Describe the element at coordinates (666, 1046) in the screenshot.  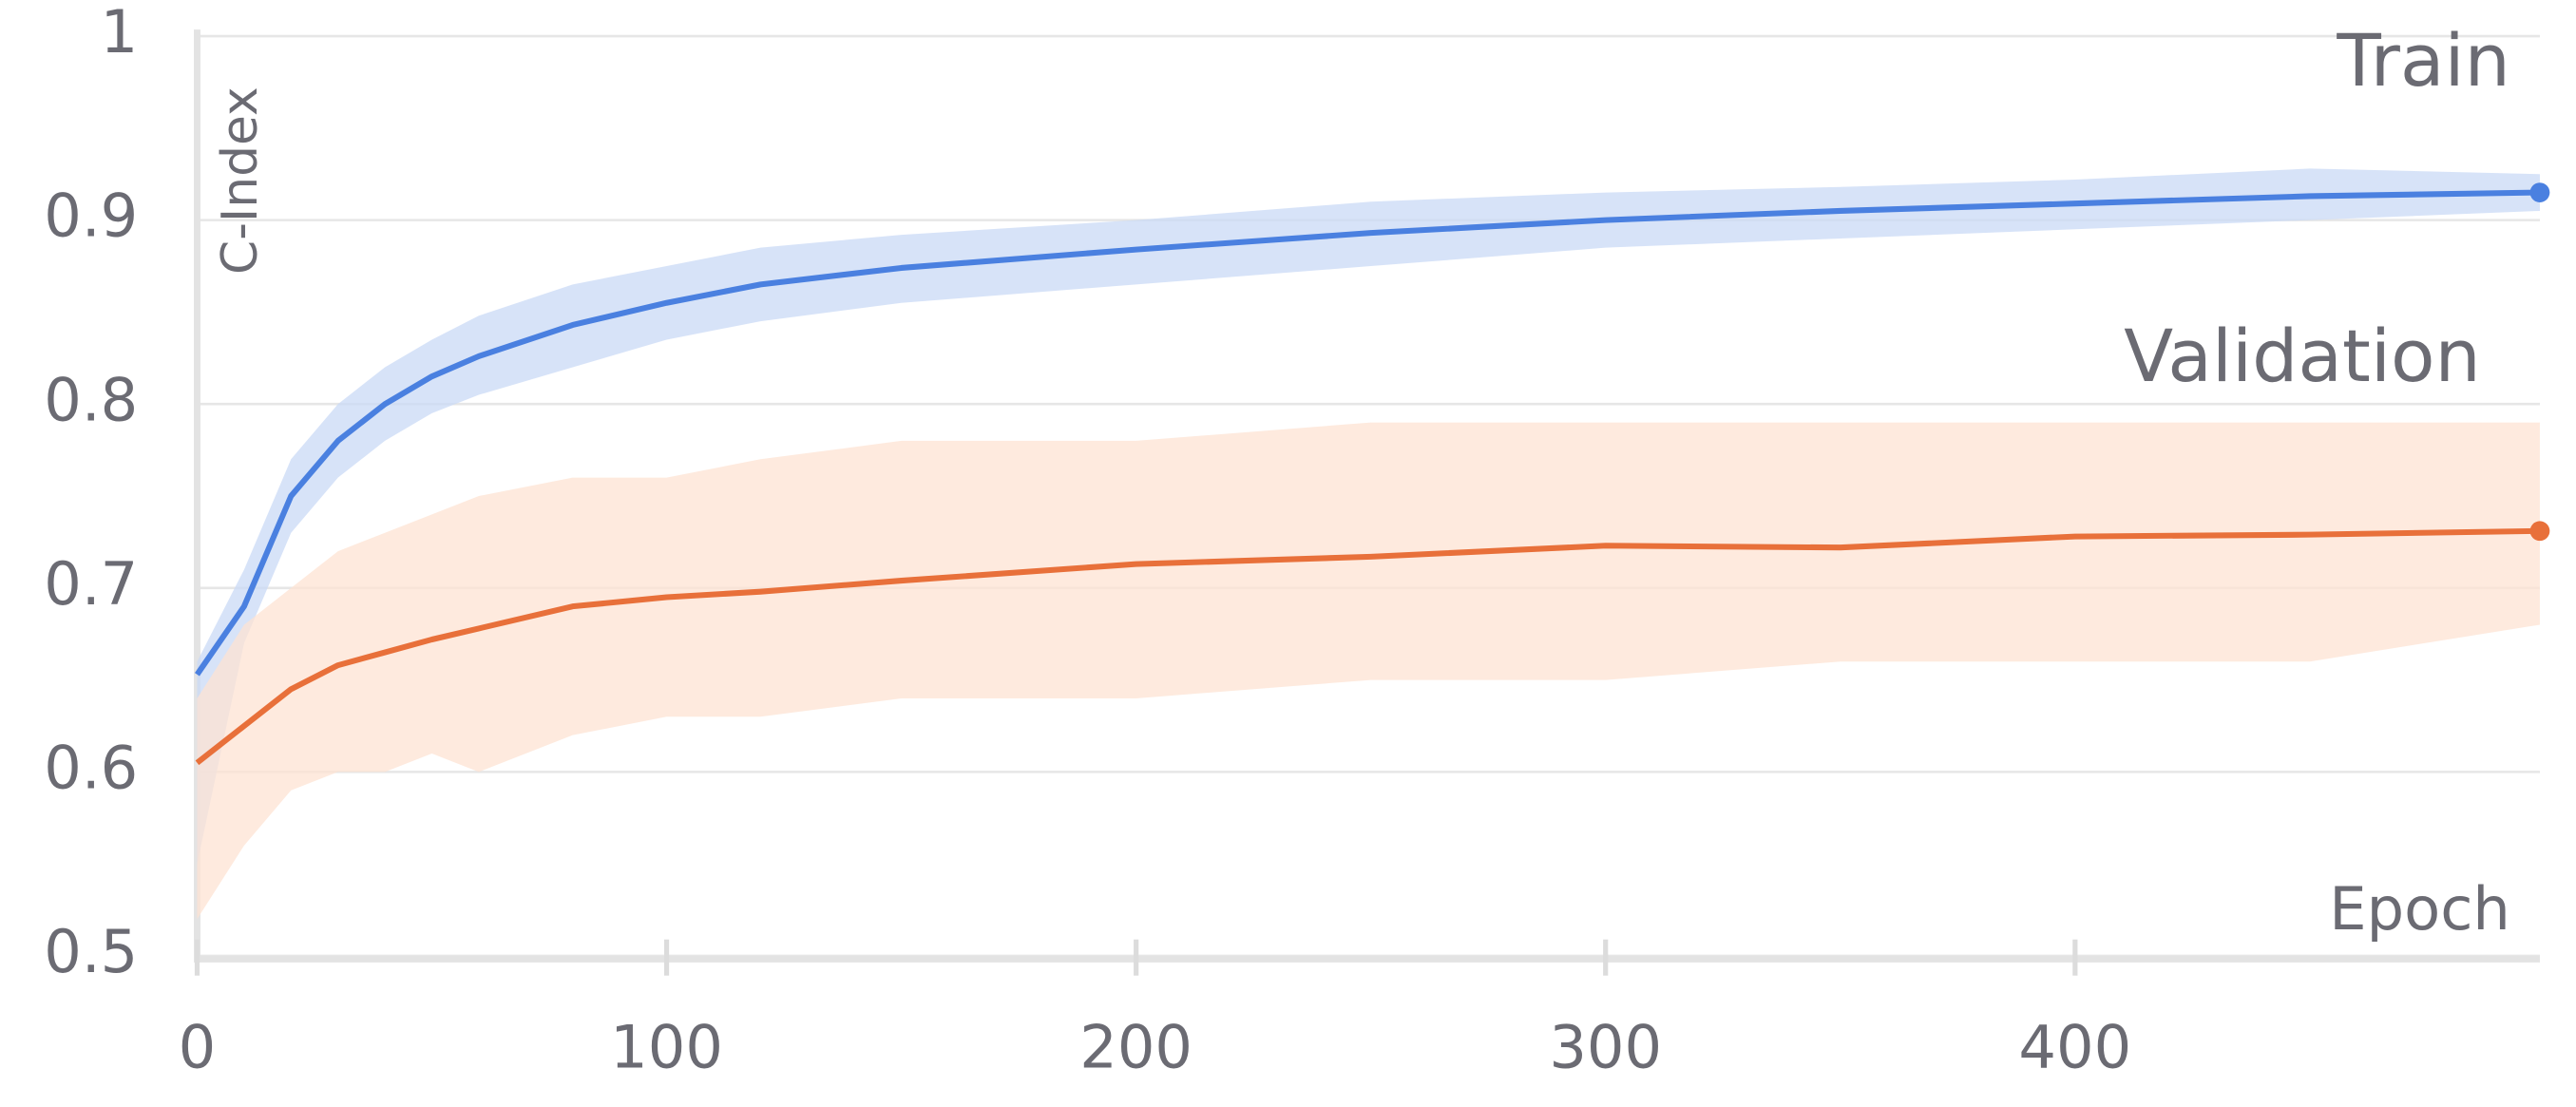
I see `x-tick-label: 100` at that location.